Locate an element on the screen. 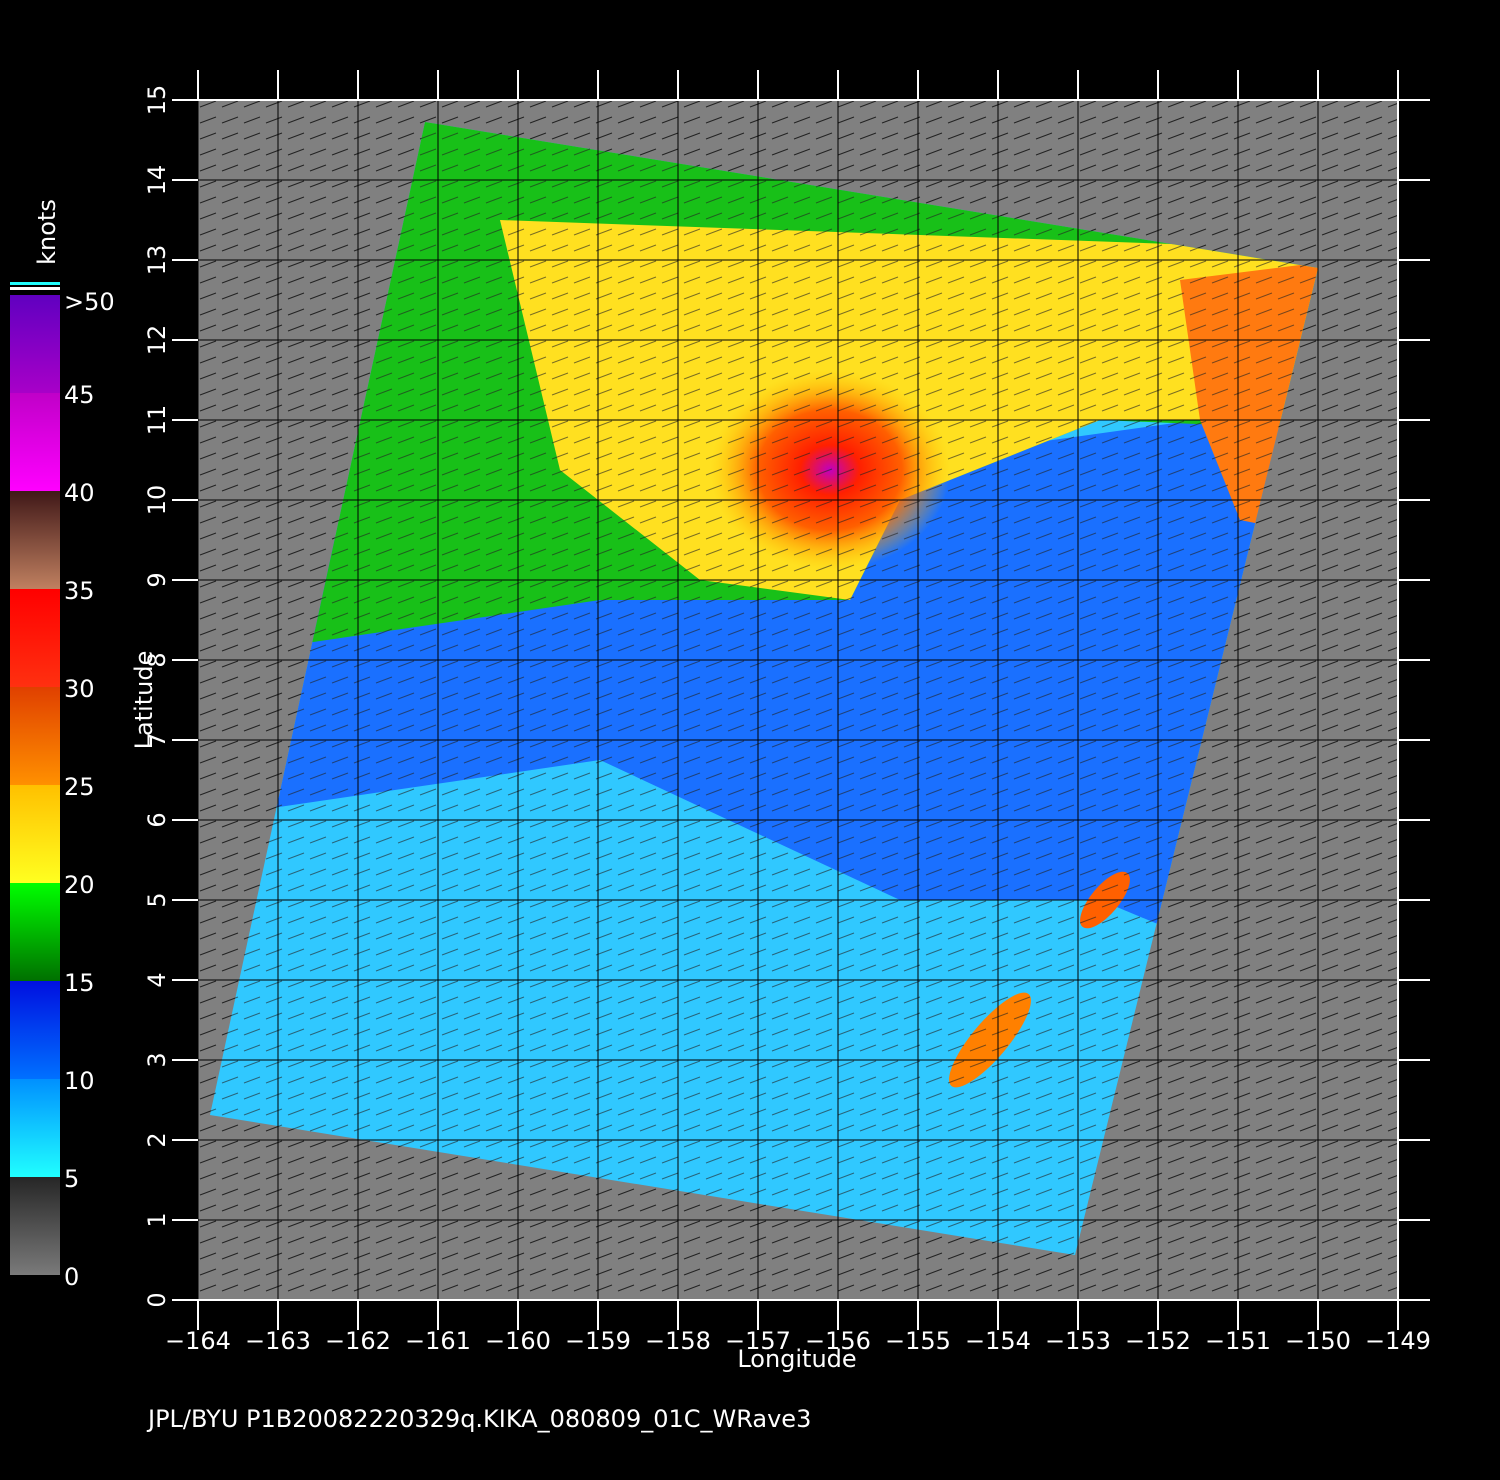  x-tick-label: −153 is located at coordinates (1078, 1341).